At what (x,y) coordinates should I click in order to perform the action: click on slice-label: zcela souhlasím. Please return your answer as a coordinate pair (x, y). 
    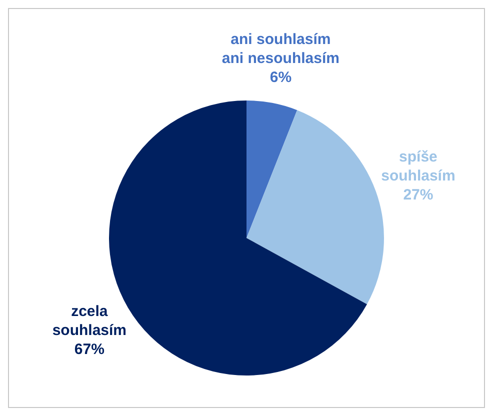
    Looking at the image, I should click on (89, 321).